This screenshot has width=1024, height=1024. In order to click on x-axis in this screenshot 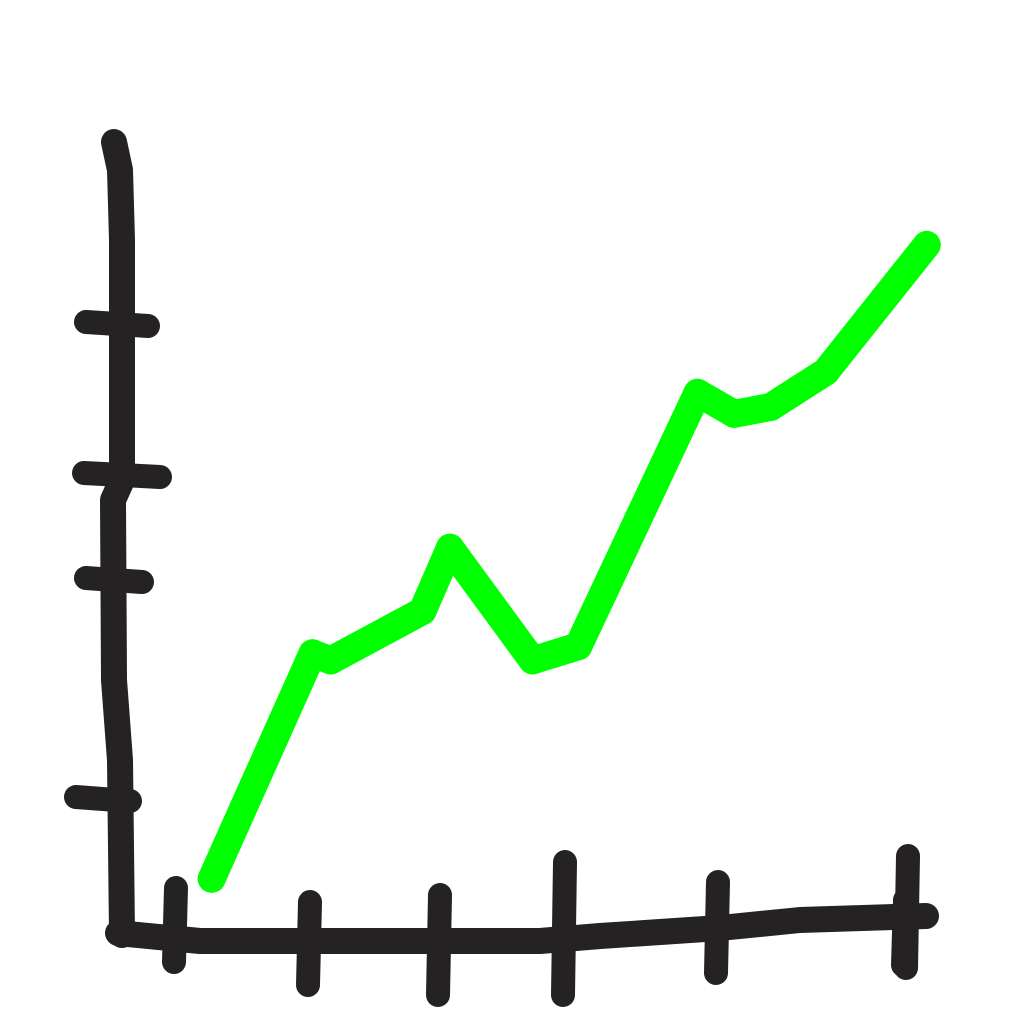, I will do `click(522, 928)`.